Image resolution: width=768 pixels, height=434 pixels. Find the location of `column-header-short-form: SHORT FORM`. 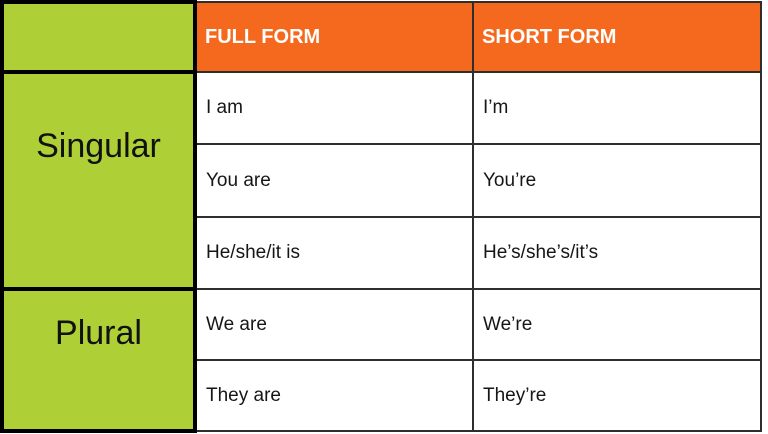

column-header-short-form: SHORT FORM is located at coordinates (617, 37).